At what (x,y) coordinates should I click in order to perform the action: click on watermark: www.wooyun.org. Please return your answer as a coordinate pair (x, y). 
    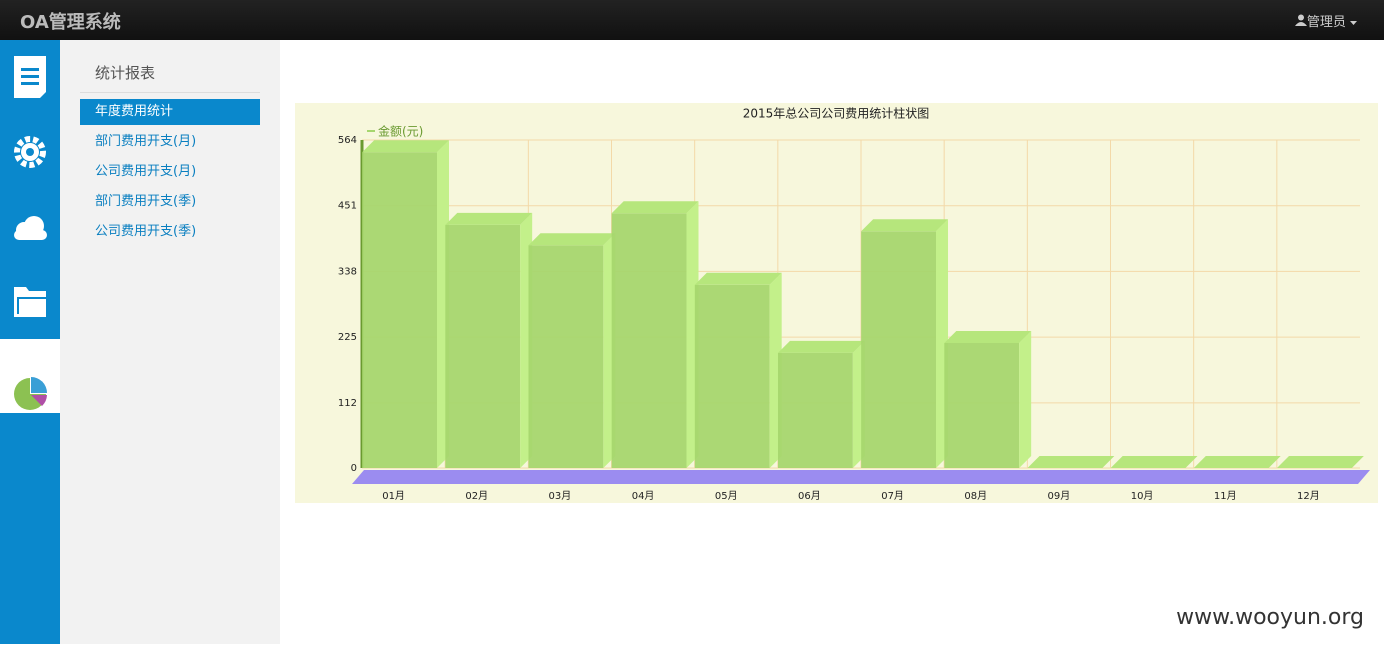
    Looking at the image, I should click on (1270, 617).